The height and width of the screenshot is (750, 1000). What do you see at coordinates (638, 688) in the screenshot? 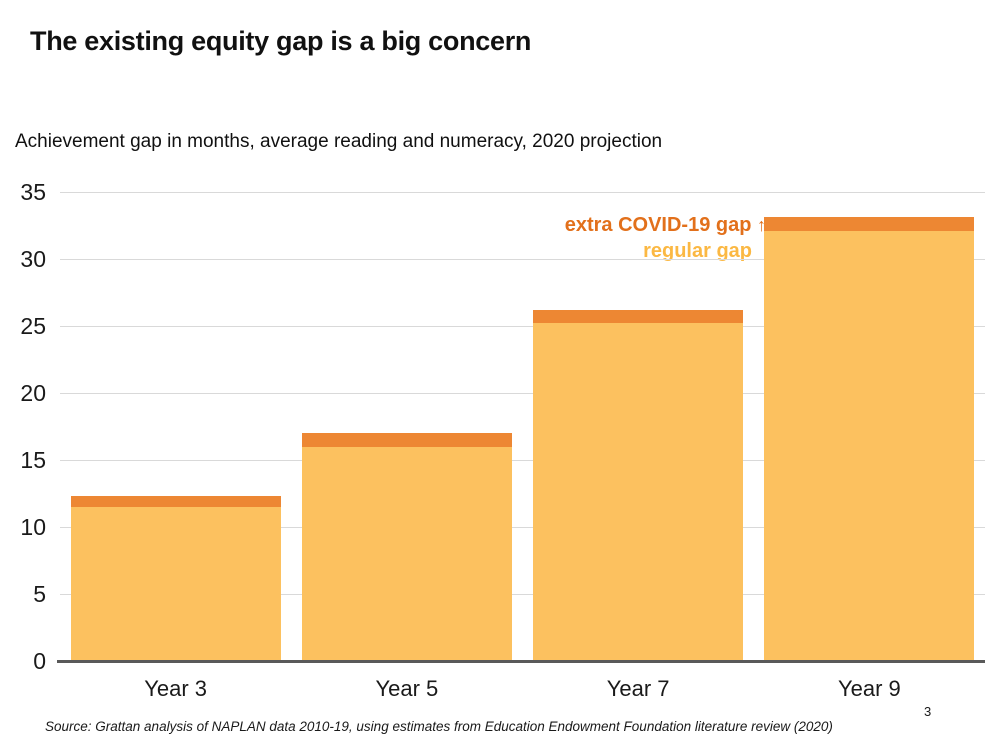
I see `x-axis-label: Year 7` at bounding box center [638, 688].